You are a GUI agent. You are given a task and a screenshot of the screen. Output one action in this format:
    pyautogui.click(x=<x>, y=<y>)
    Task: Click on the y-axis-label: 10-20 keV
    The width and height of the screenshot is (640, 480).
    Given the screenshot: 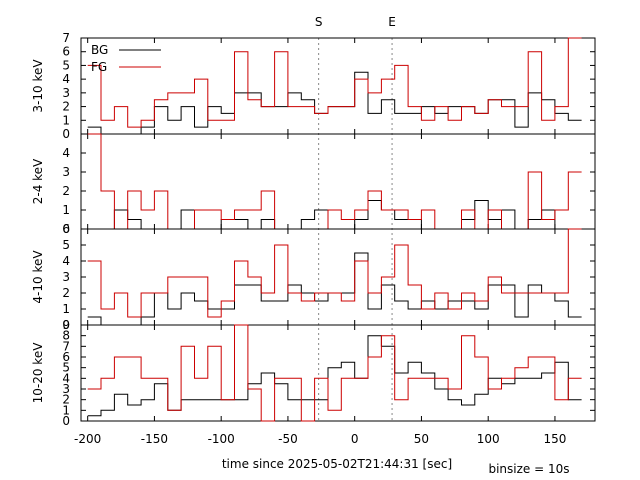 What is the action you would take?
    pyautogui.click(x=38, y=373)
    